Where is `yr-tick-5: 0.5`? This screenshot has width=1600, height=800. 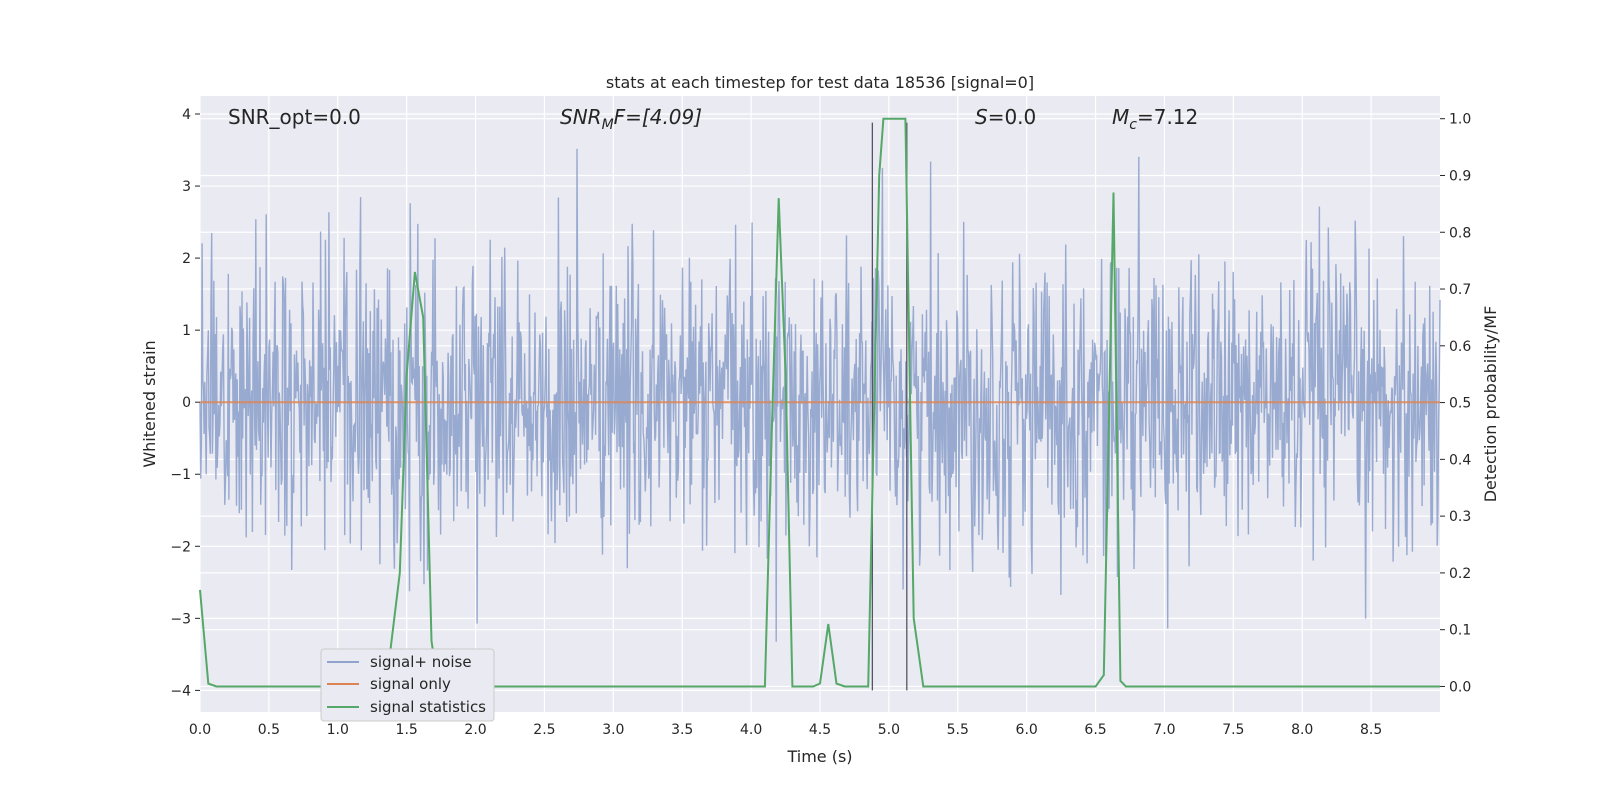
yr-tick-5: 0.5 is located at coordinates (1460, 404).